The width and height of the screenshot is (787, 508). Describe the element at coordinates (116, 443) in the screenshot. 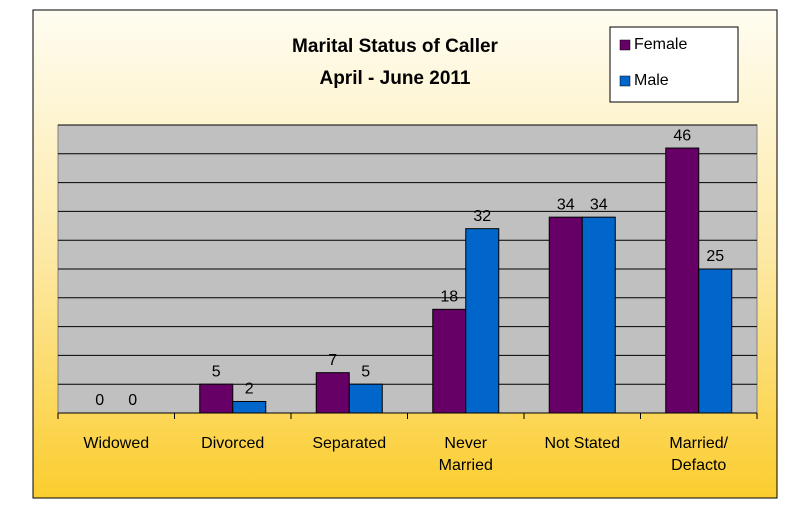

I see `x-tick-label: Widowed` at that location.